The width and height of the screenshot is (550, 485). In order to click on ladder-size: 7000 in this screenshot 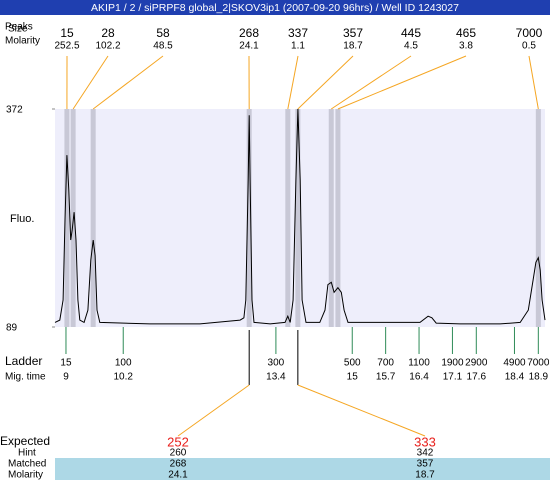, I will do `click(538, 363)`.